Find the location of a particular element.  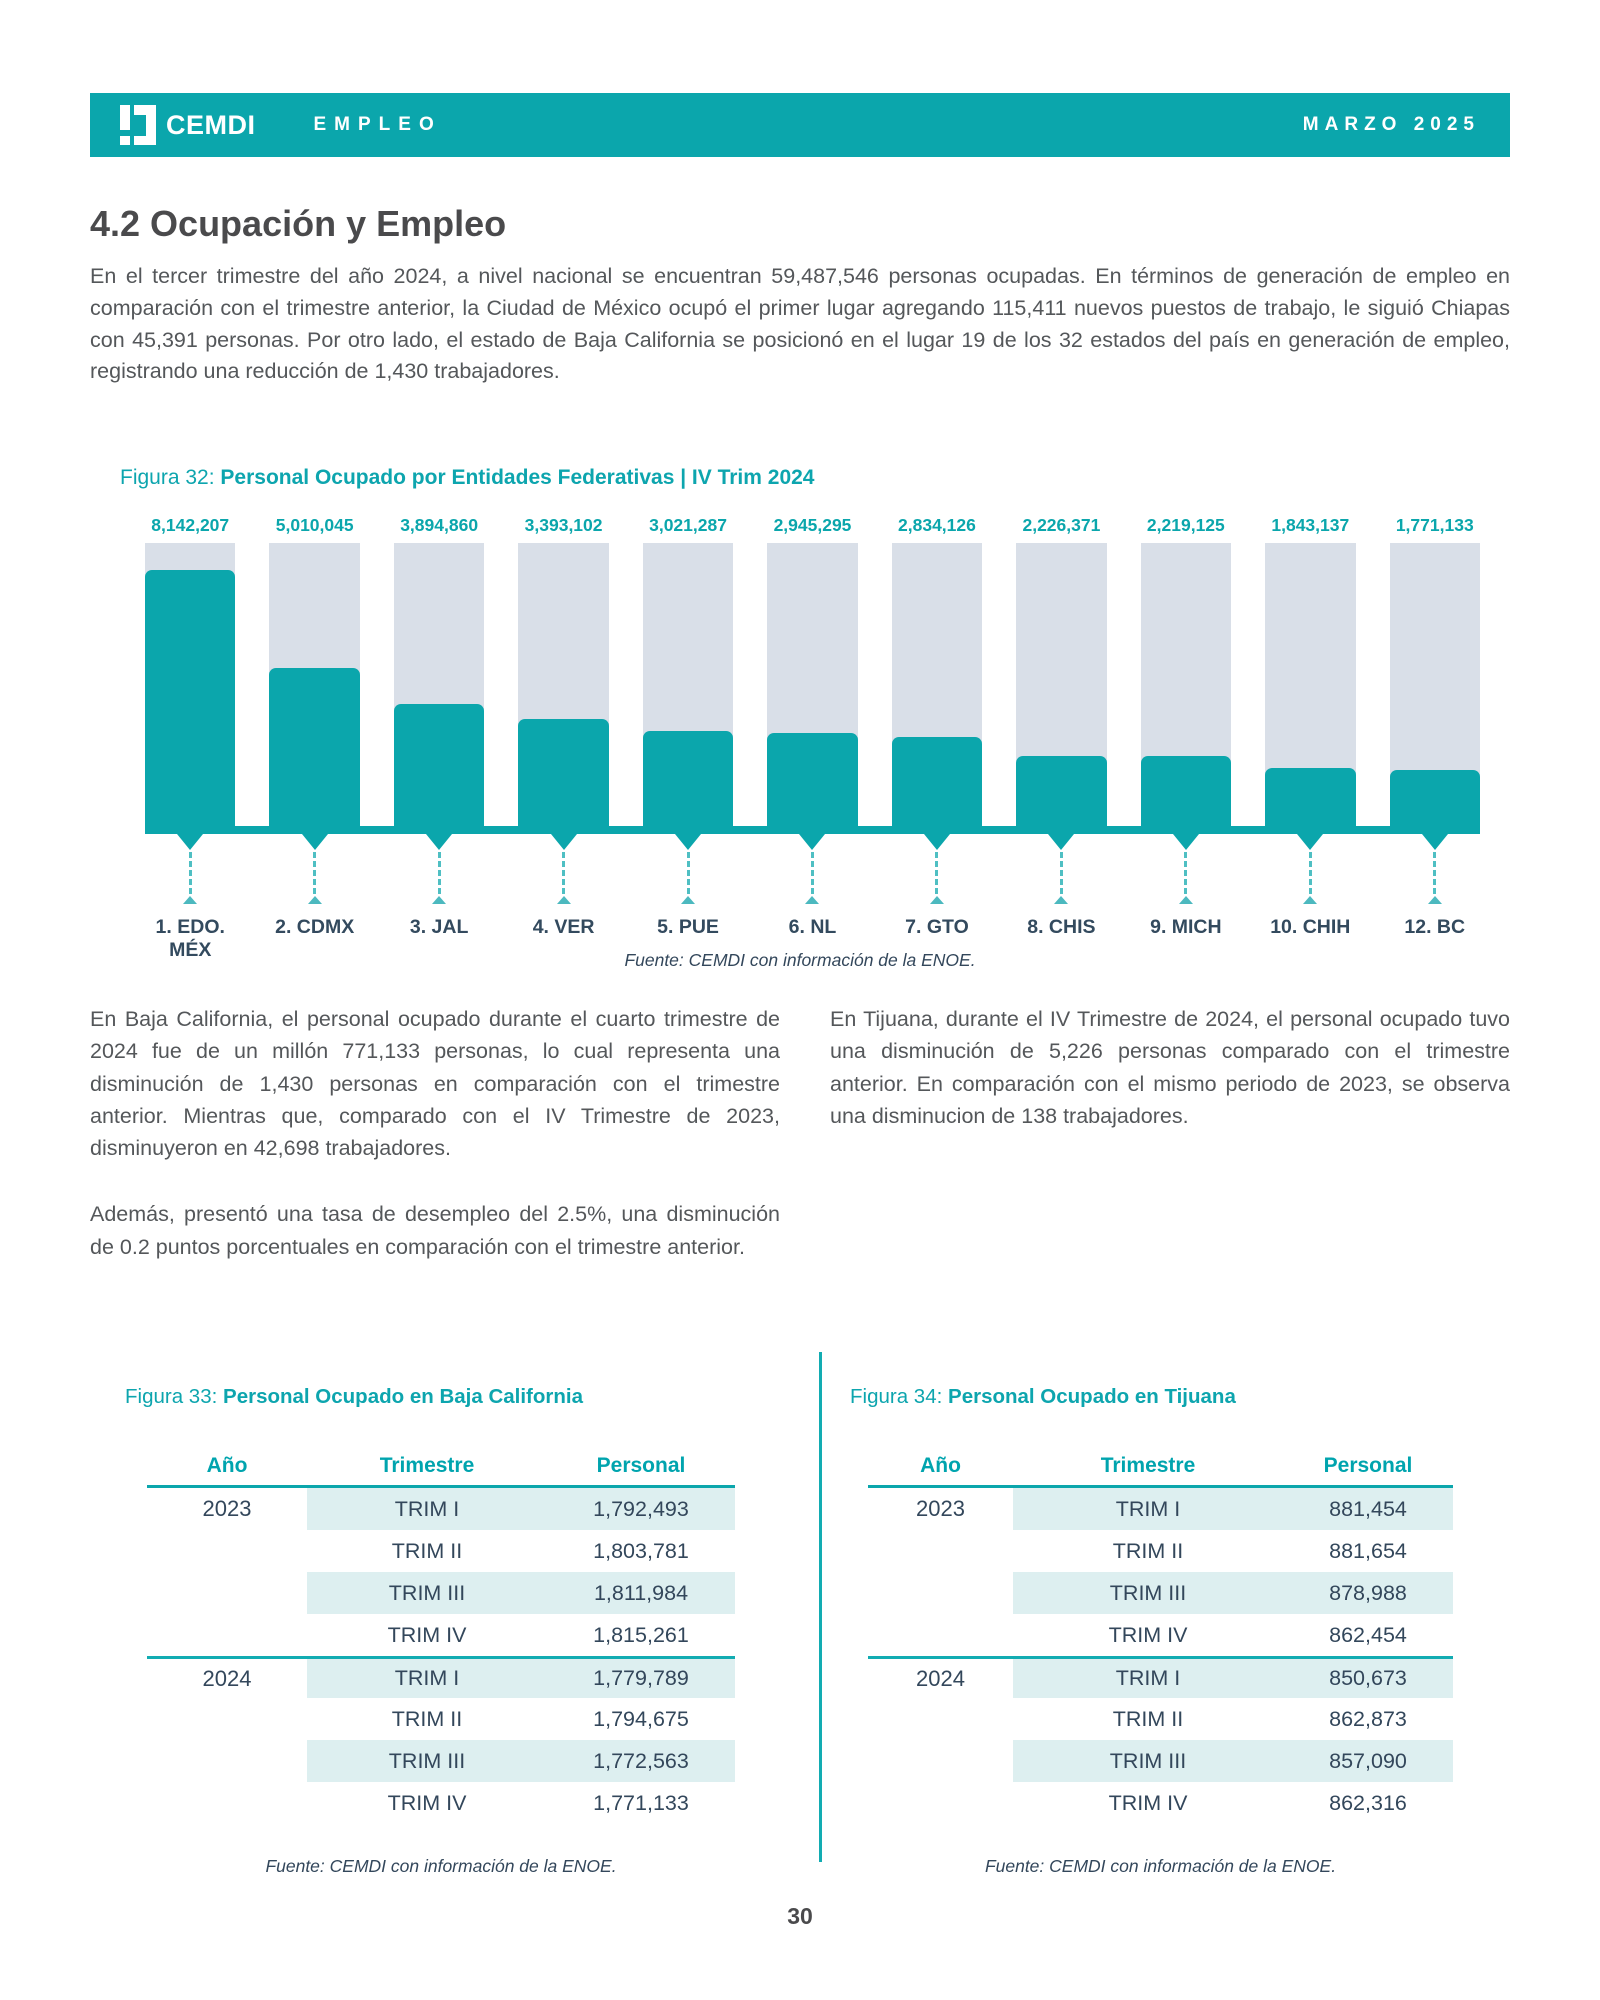

table-row: TRIM III 857,090 is located at coordinates (1160, 1761).